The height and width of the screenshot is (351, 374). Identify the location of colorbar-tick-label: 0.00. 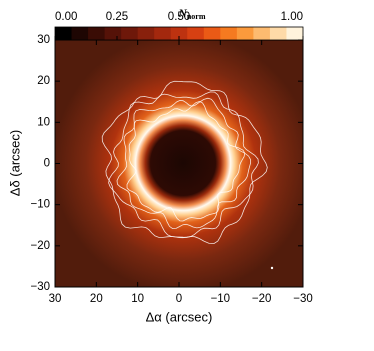
(66, 17).